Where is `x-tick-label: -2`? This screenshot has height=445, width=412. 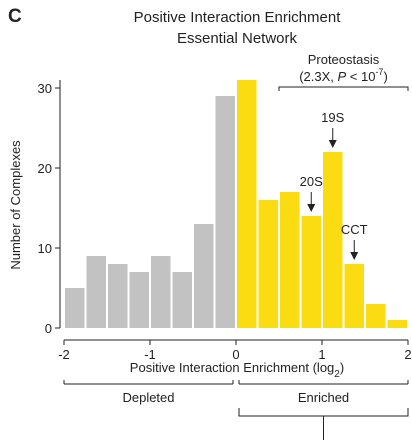 x-tick-label: -2 is located at coordinates (64, 354).